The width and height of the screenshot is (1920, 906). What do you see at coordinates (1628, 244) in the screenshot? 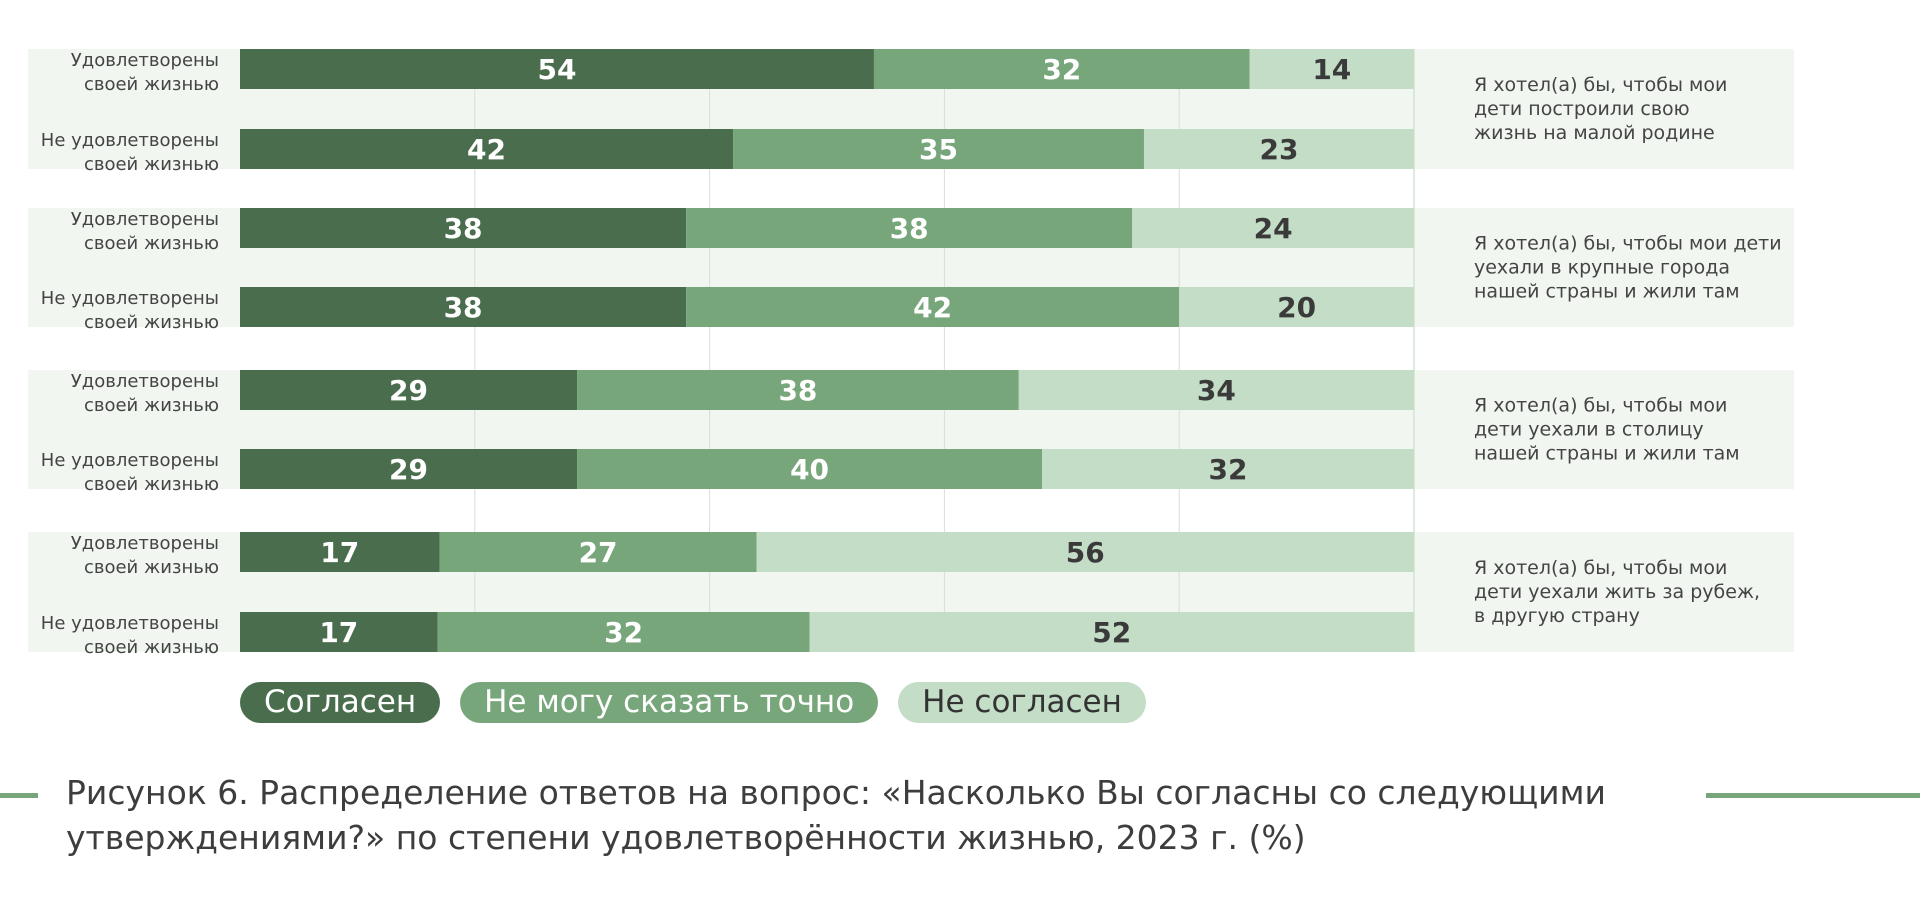
I see `statement-line: Я хотел(а) бы, чтобы мои дети` at bounding box center [1628, 244].